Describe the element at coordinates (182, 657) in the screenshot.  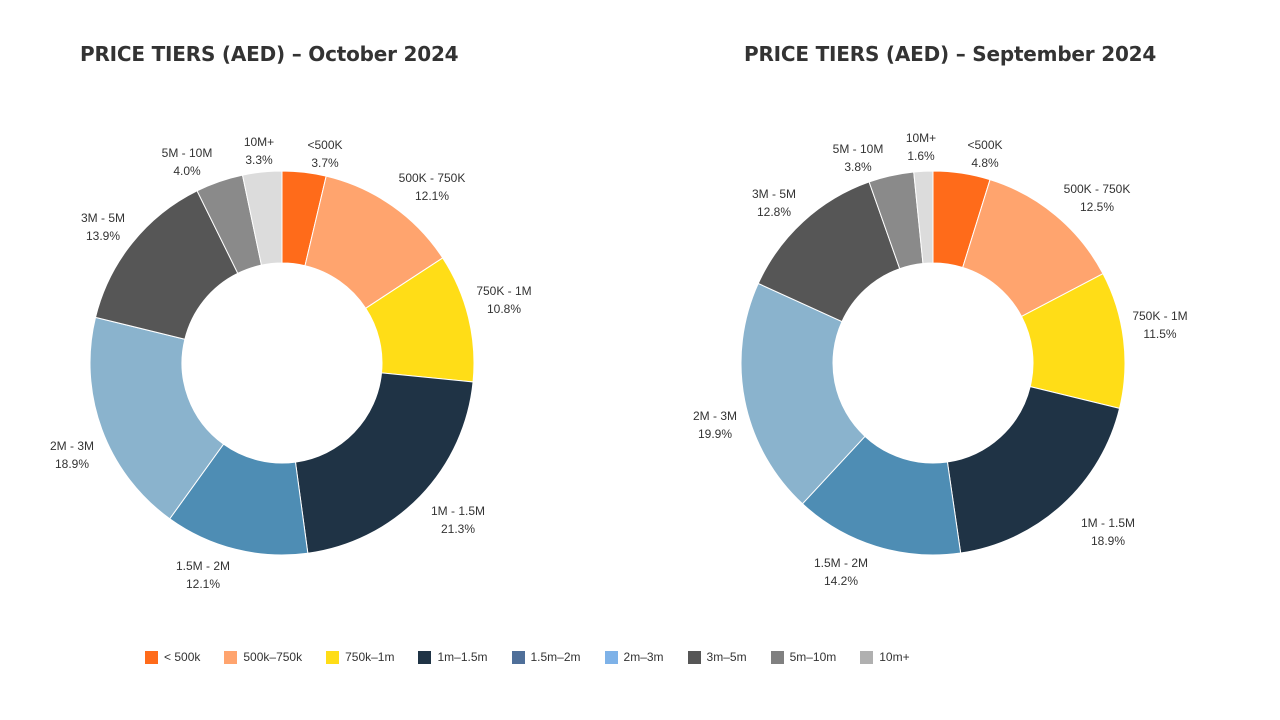
I see `legend-label: < 500k` at that location.